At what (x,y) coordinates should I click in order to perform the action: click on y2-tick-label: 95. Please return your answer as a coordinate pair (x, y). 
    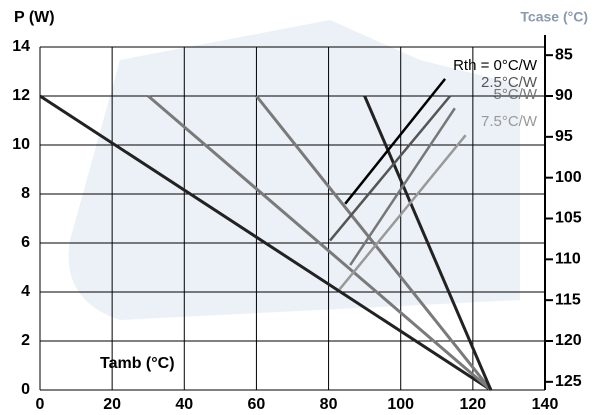
    Looking at the image, I should click on (564, 136).